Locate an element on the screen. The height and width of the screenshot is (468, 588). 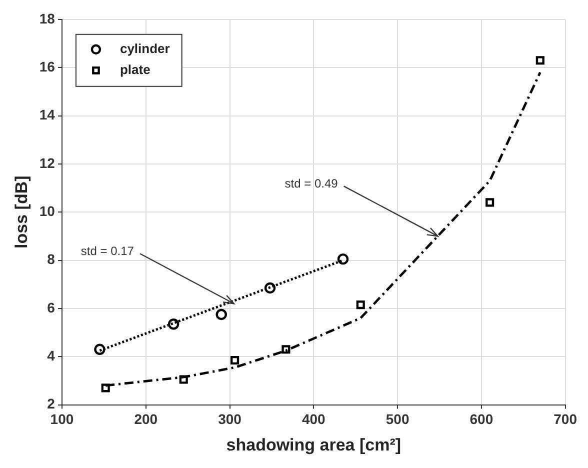
annotation: std = 0.49 is located at coordinates (311, 183).